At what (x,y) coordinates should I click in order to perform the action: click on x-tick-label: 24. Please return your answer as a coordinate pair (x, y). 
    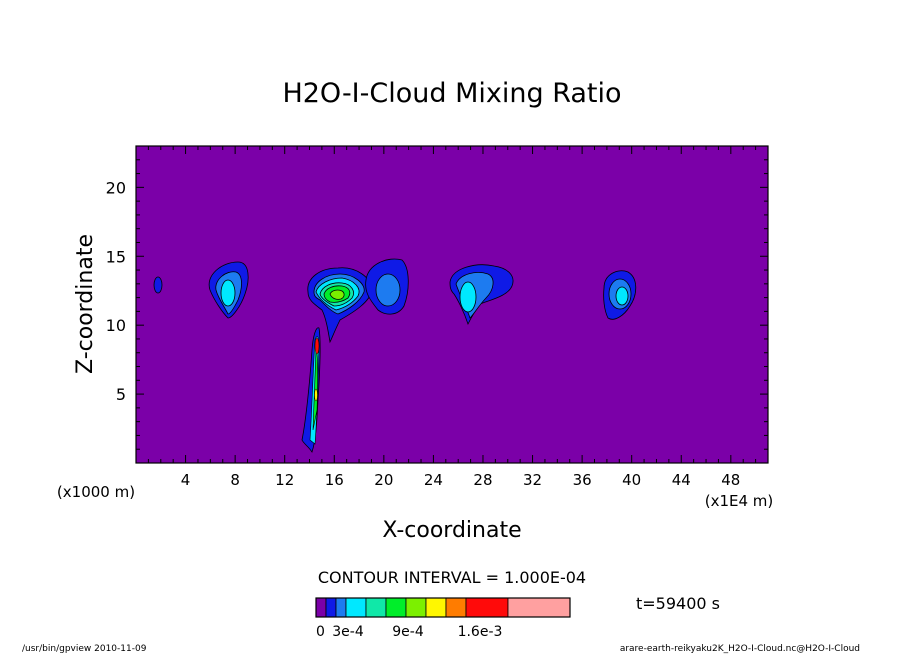
    Looking at the image, I should click on (433, 480).